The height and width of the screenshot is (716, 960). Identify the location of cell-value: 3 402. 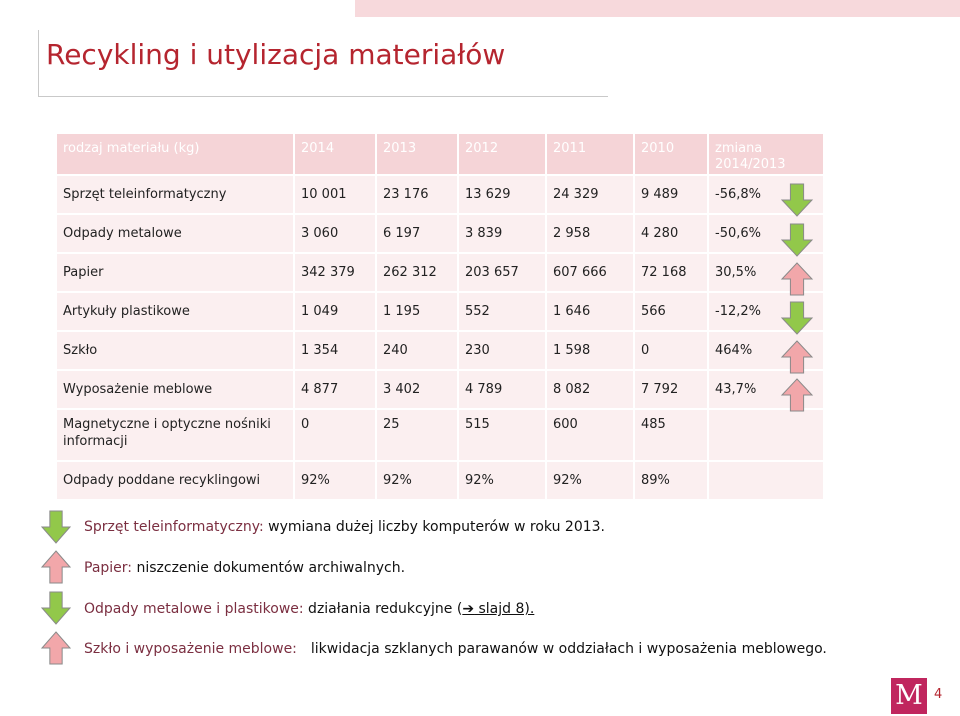
(417, 389).